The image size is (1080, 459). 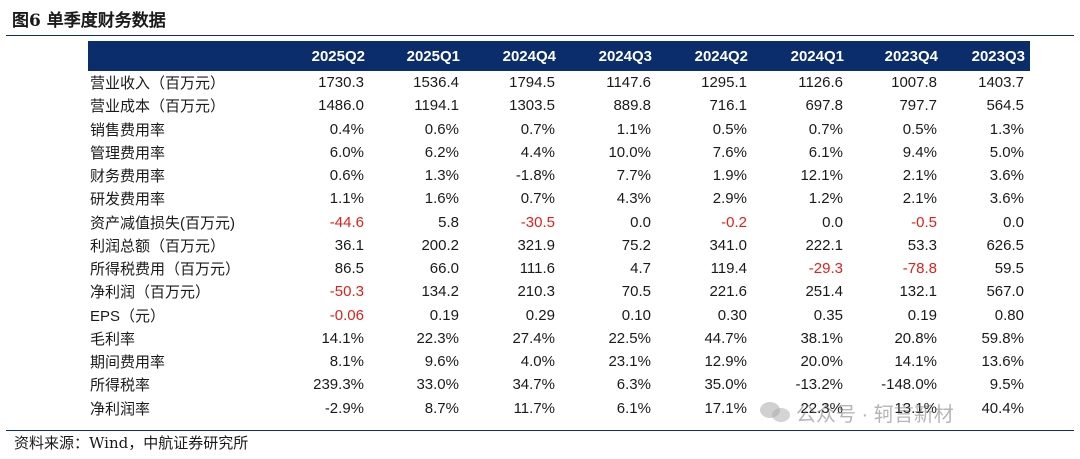 I want to click on column-header: 2025Q2, so click(x=324, y=56).